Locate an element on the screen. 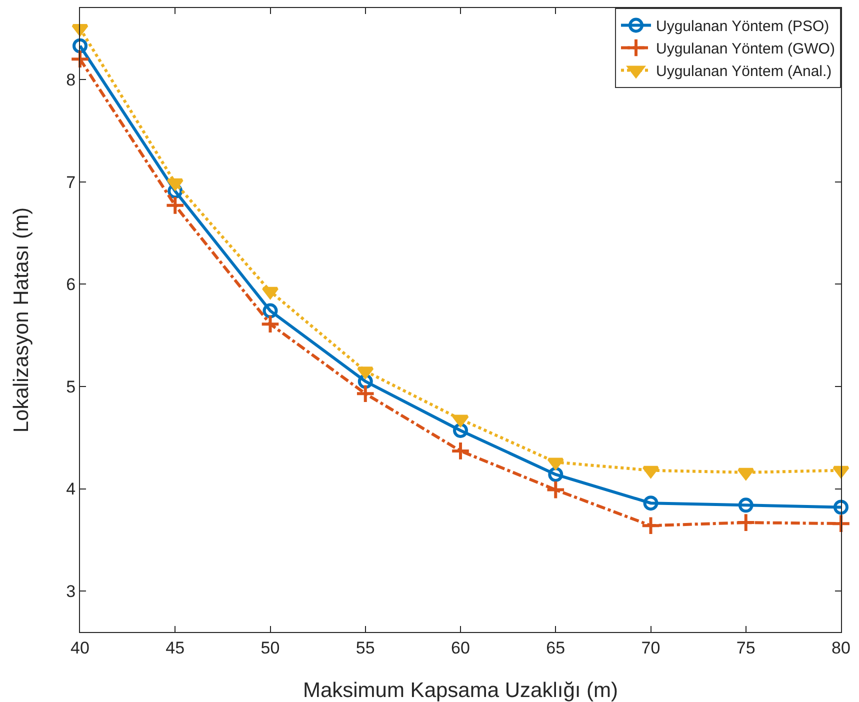 The height and width of the screenshot is (702, 859). x-tick-label: 60 is located at coordinates (460, 648).